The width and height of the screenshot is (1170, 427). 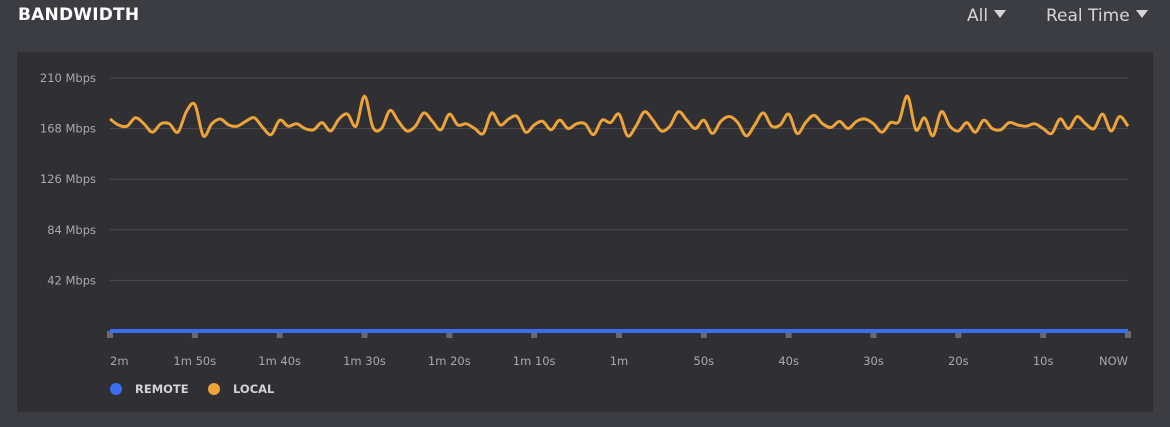 I want to click on x-tick-label: 50s, so click(x=704, y=361).